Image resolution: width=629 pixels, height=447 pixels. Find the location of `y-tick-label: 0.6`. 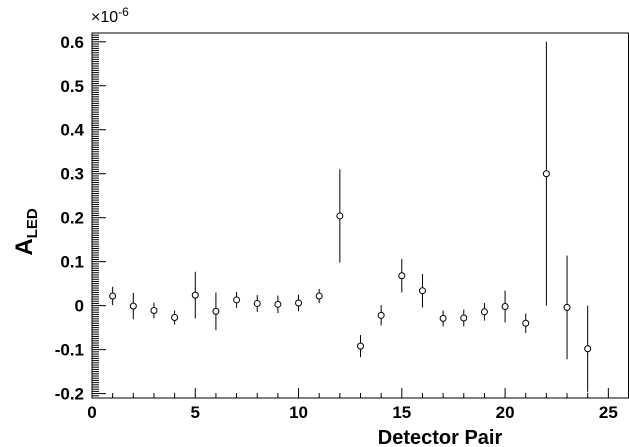

y-tick-label: 0.6 is located at coordinates (72, 42).